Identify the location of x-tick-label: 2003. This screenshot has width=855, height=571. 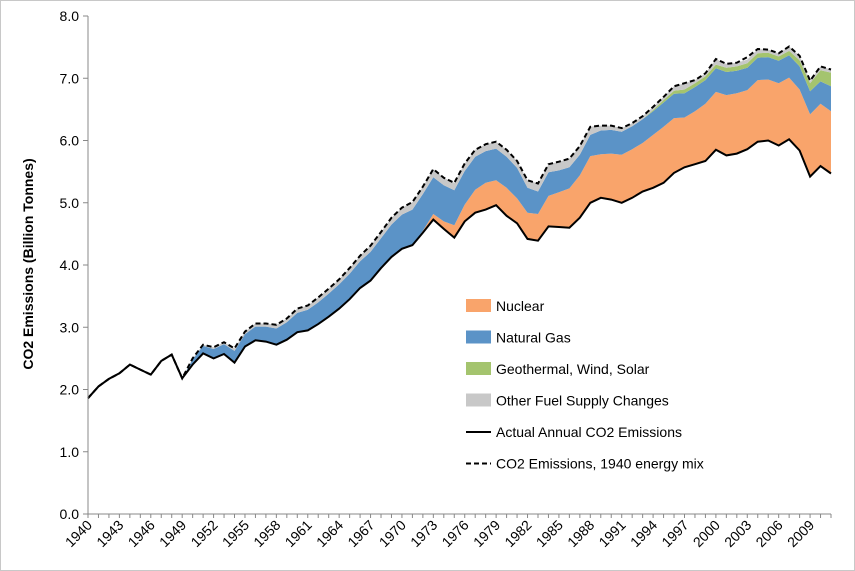
(737, 533).